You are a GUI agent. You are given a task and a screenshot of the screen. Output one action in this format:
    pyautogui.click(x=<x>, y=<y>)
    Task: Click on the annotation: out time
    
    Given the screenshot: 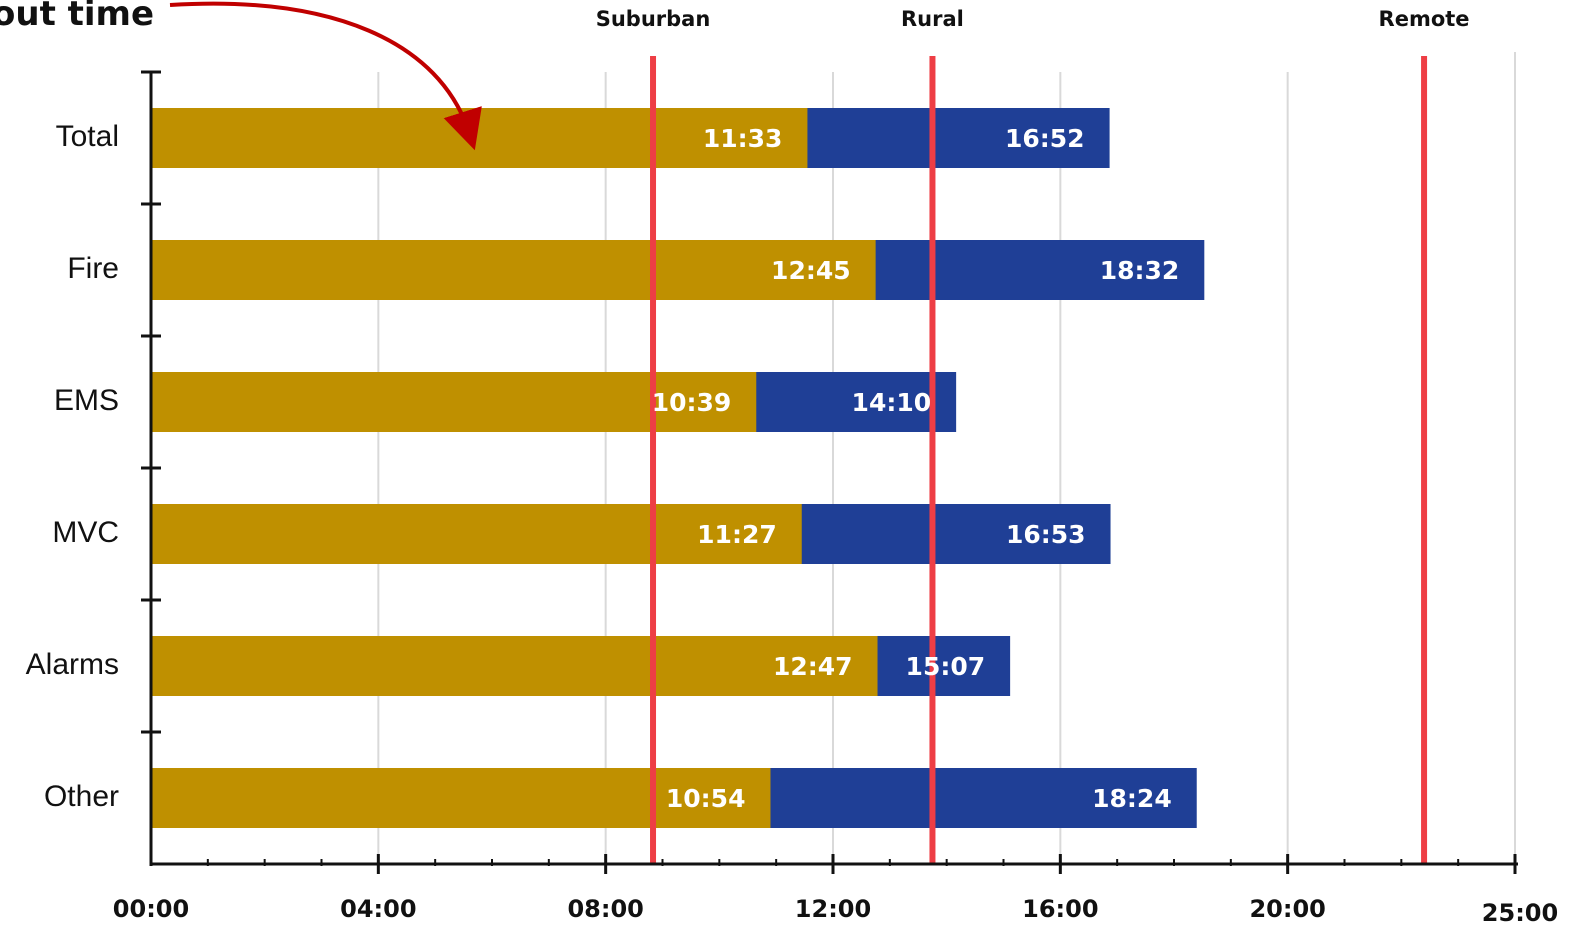 What is the action you would take?
    pyautogui.click(x=241, y=75)
    